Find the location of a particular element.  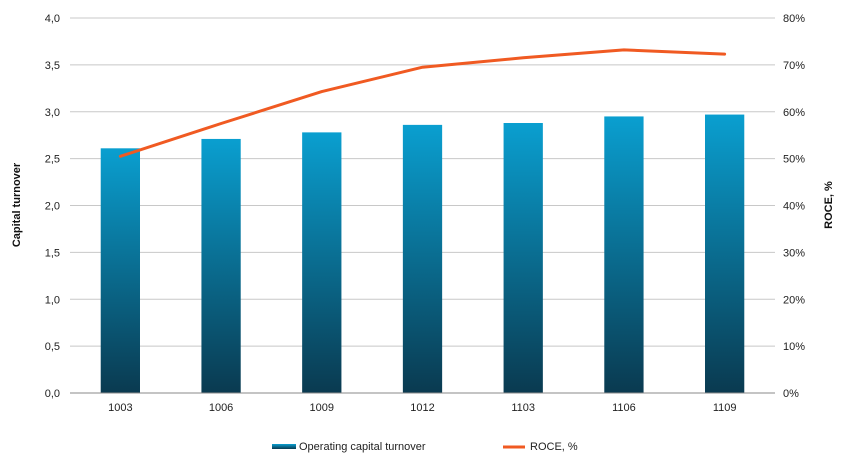

x-tick-label: 1106 is located at coordinates (624, 408).